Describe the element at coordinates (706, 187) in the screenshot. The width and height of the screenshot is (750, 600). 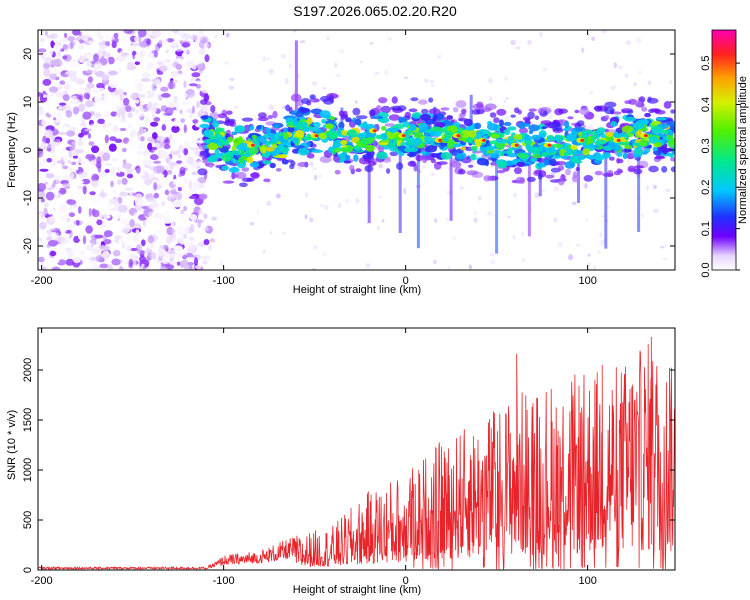
I see `colorbar-tick-label: 0.2` at that location.